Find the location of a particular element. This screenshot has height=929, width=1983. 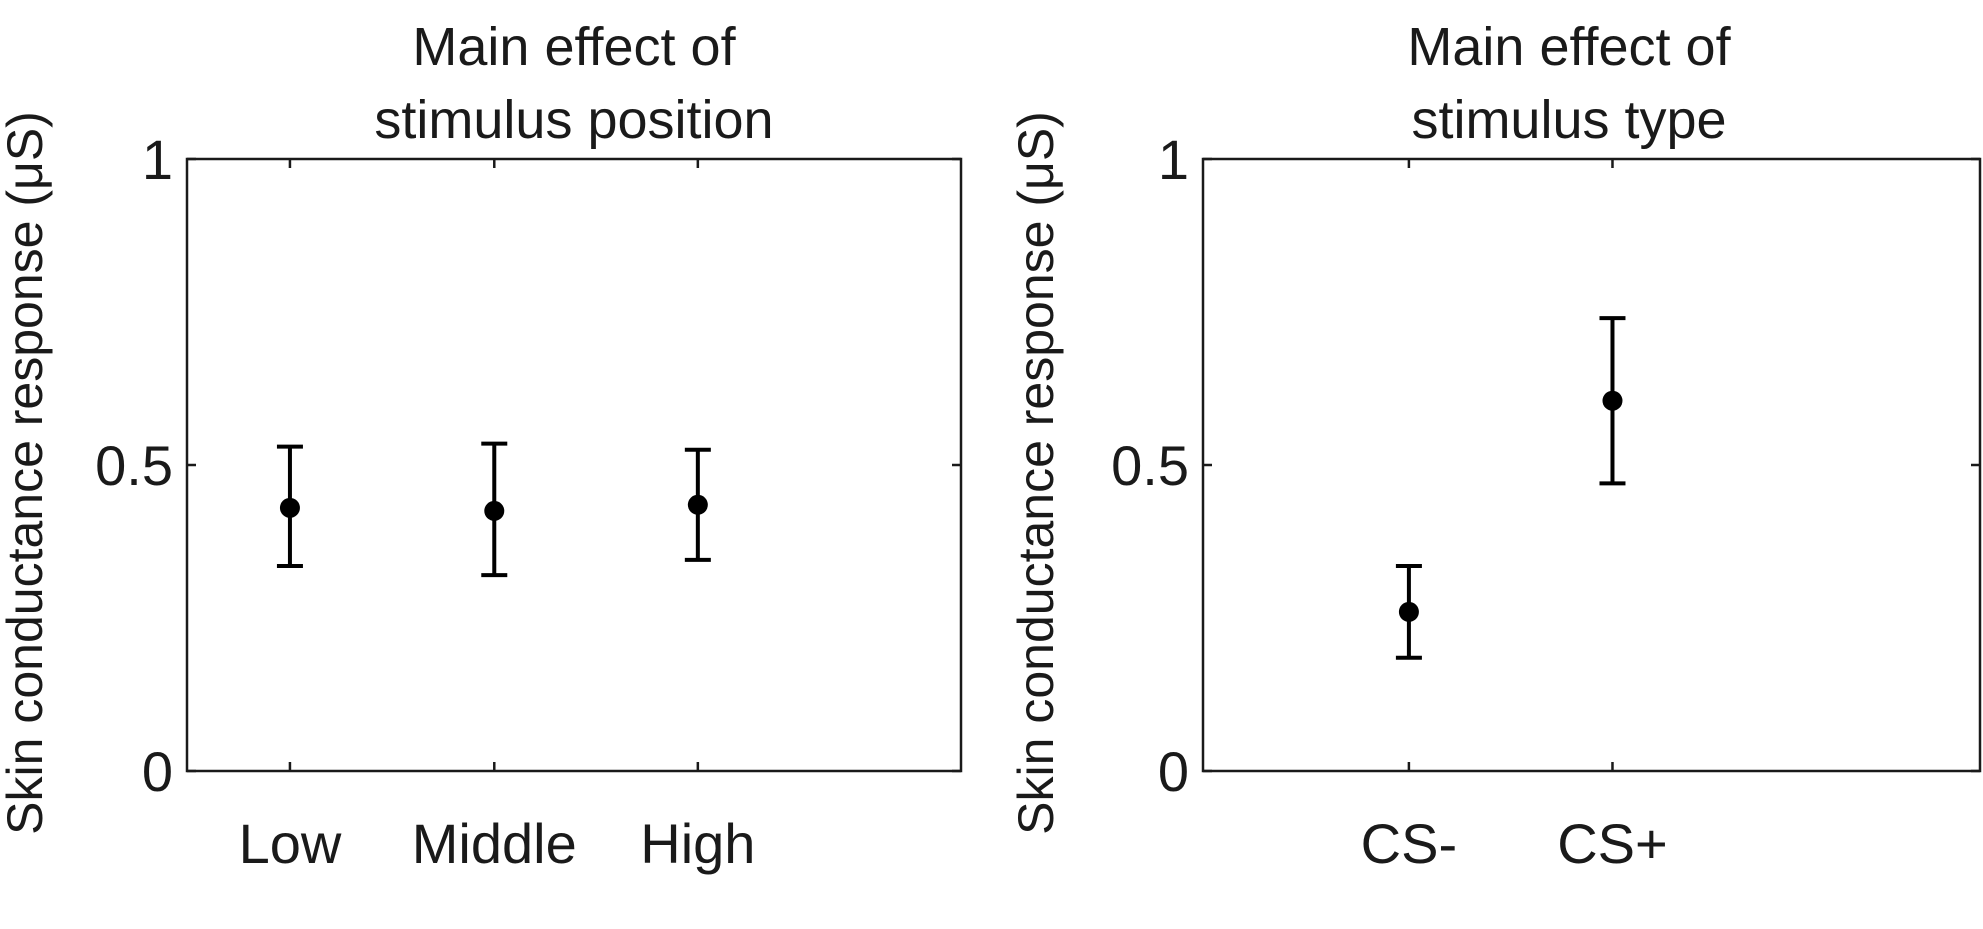

chart-title-line-2: stimulus position is located at coordinates (573, 120).